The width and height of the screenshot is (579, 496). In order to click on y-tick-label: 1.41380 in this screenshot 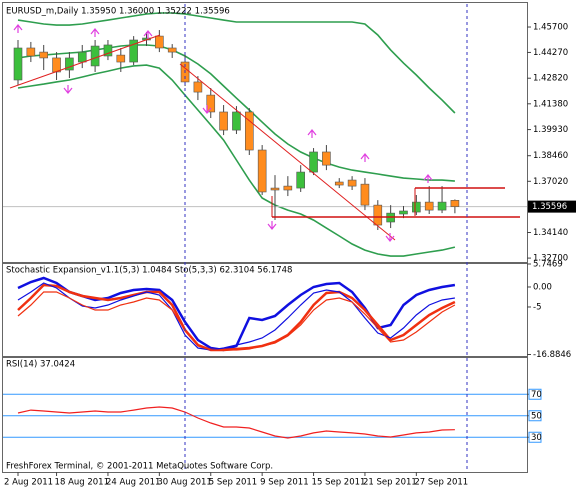, I will do `click(550, 104)`.